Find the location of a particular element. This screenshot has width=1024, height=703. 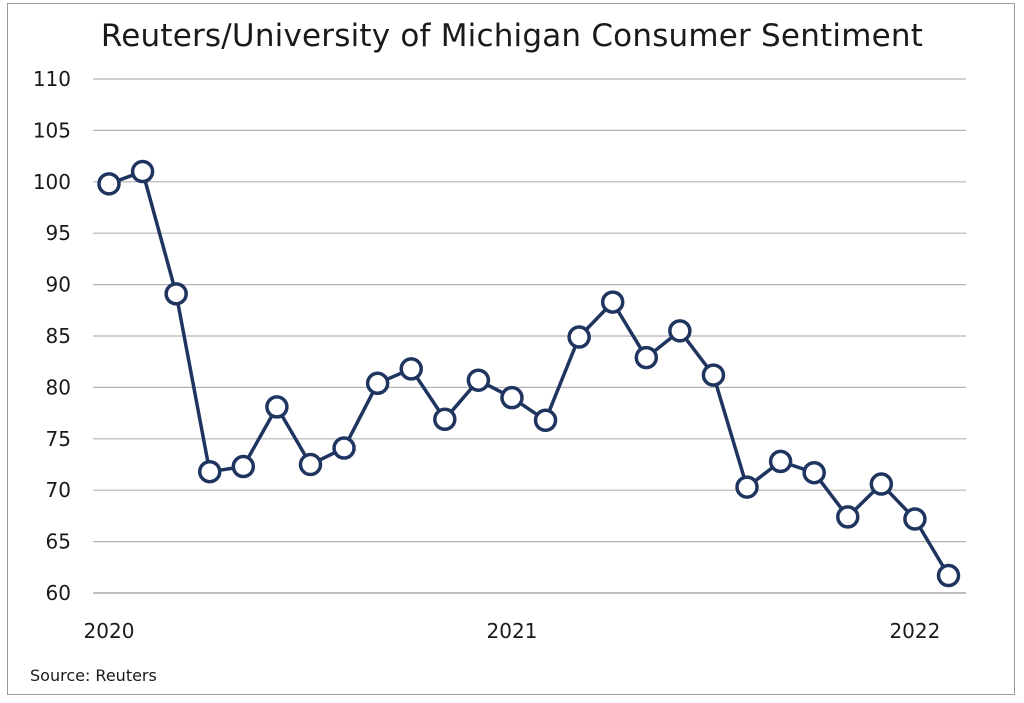

y-tick-label: 85 is located at coordinates (58, 336).